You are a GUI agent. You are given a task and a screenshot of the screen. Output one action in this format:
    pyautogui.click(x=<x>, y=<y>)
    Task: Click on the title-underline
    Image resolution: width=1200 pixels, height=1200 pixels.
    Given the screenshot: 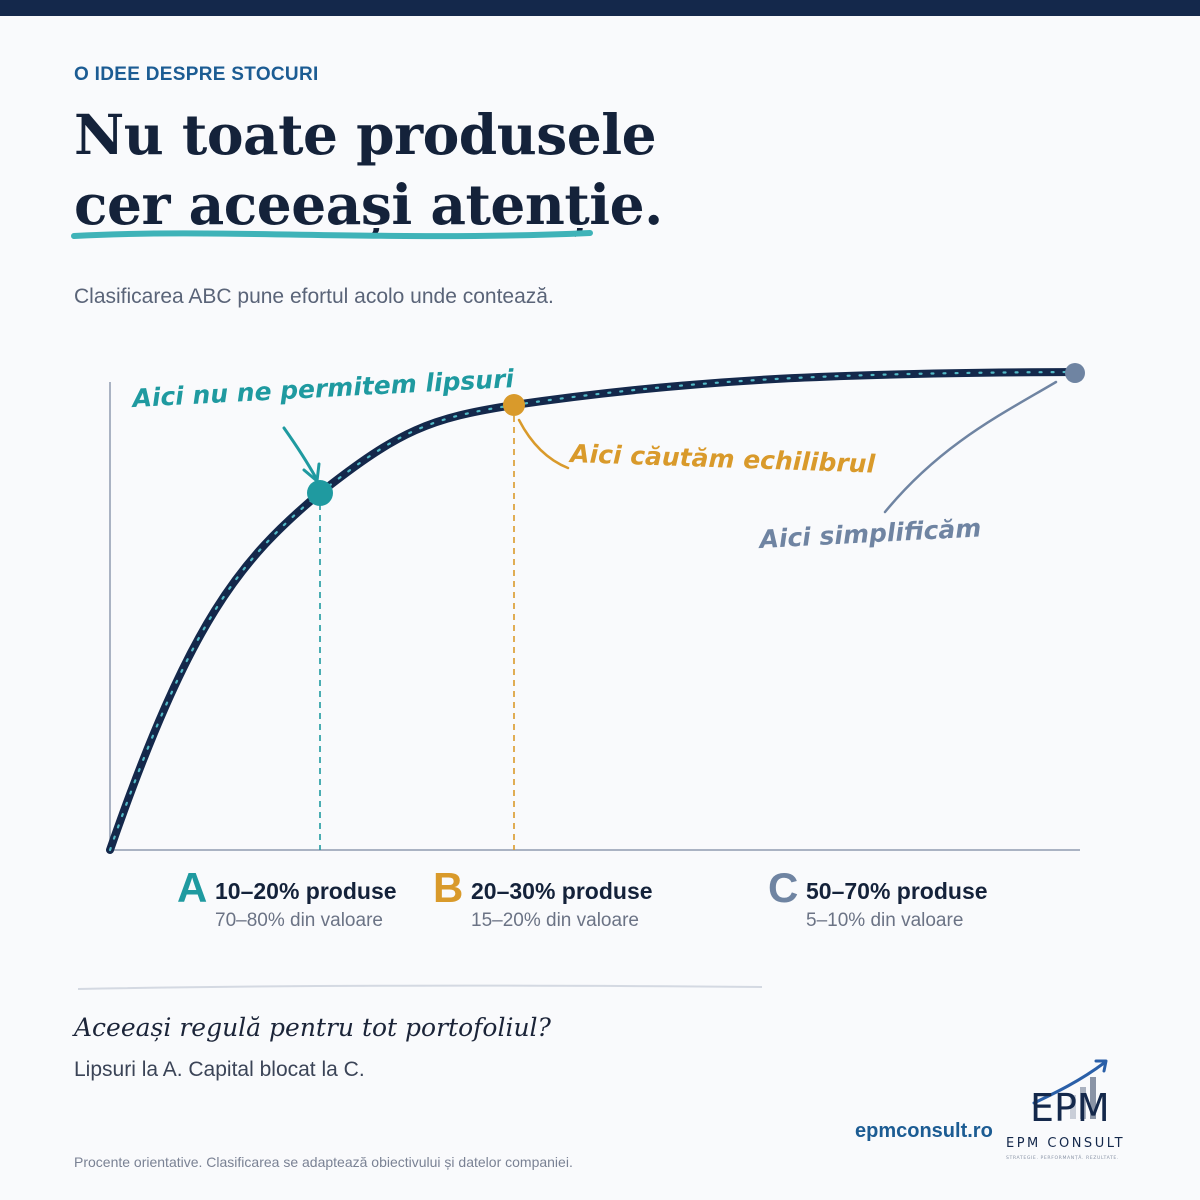 What is the action you would take?
    pyautogui.click(x=332, y=235)
    